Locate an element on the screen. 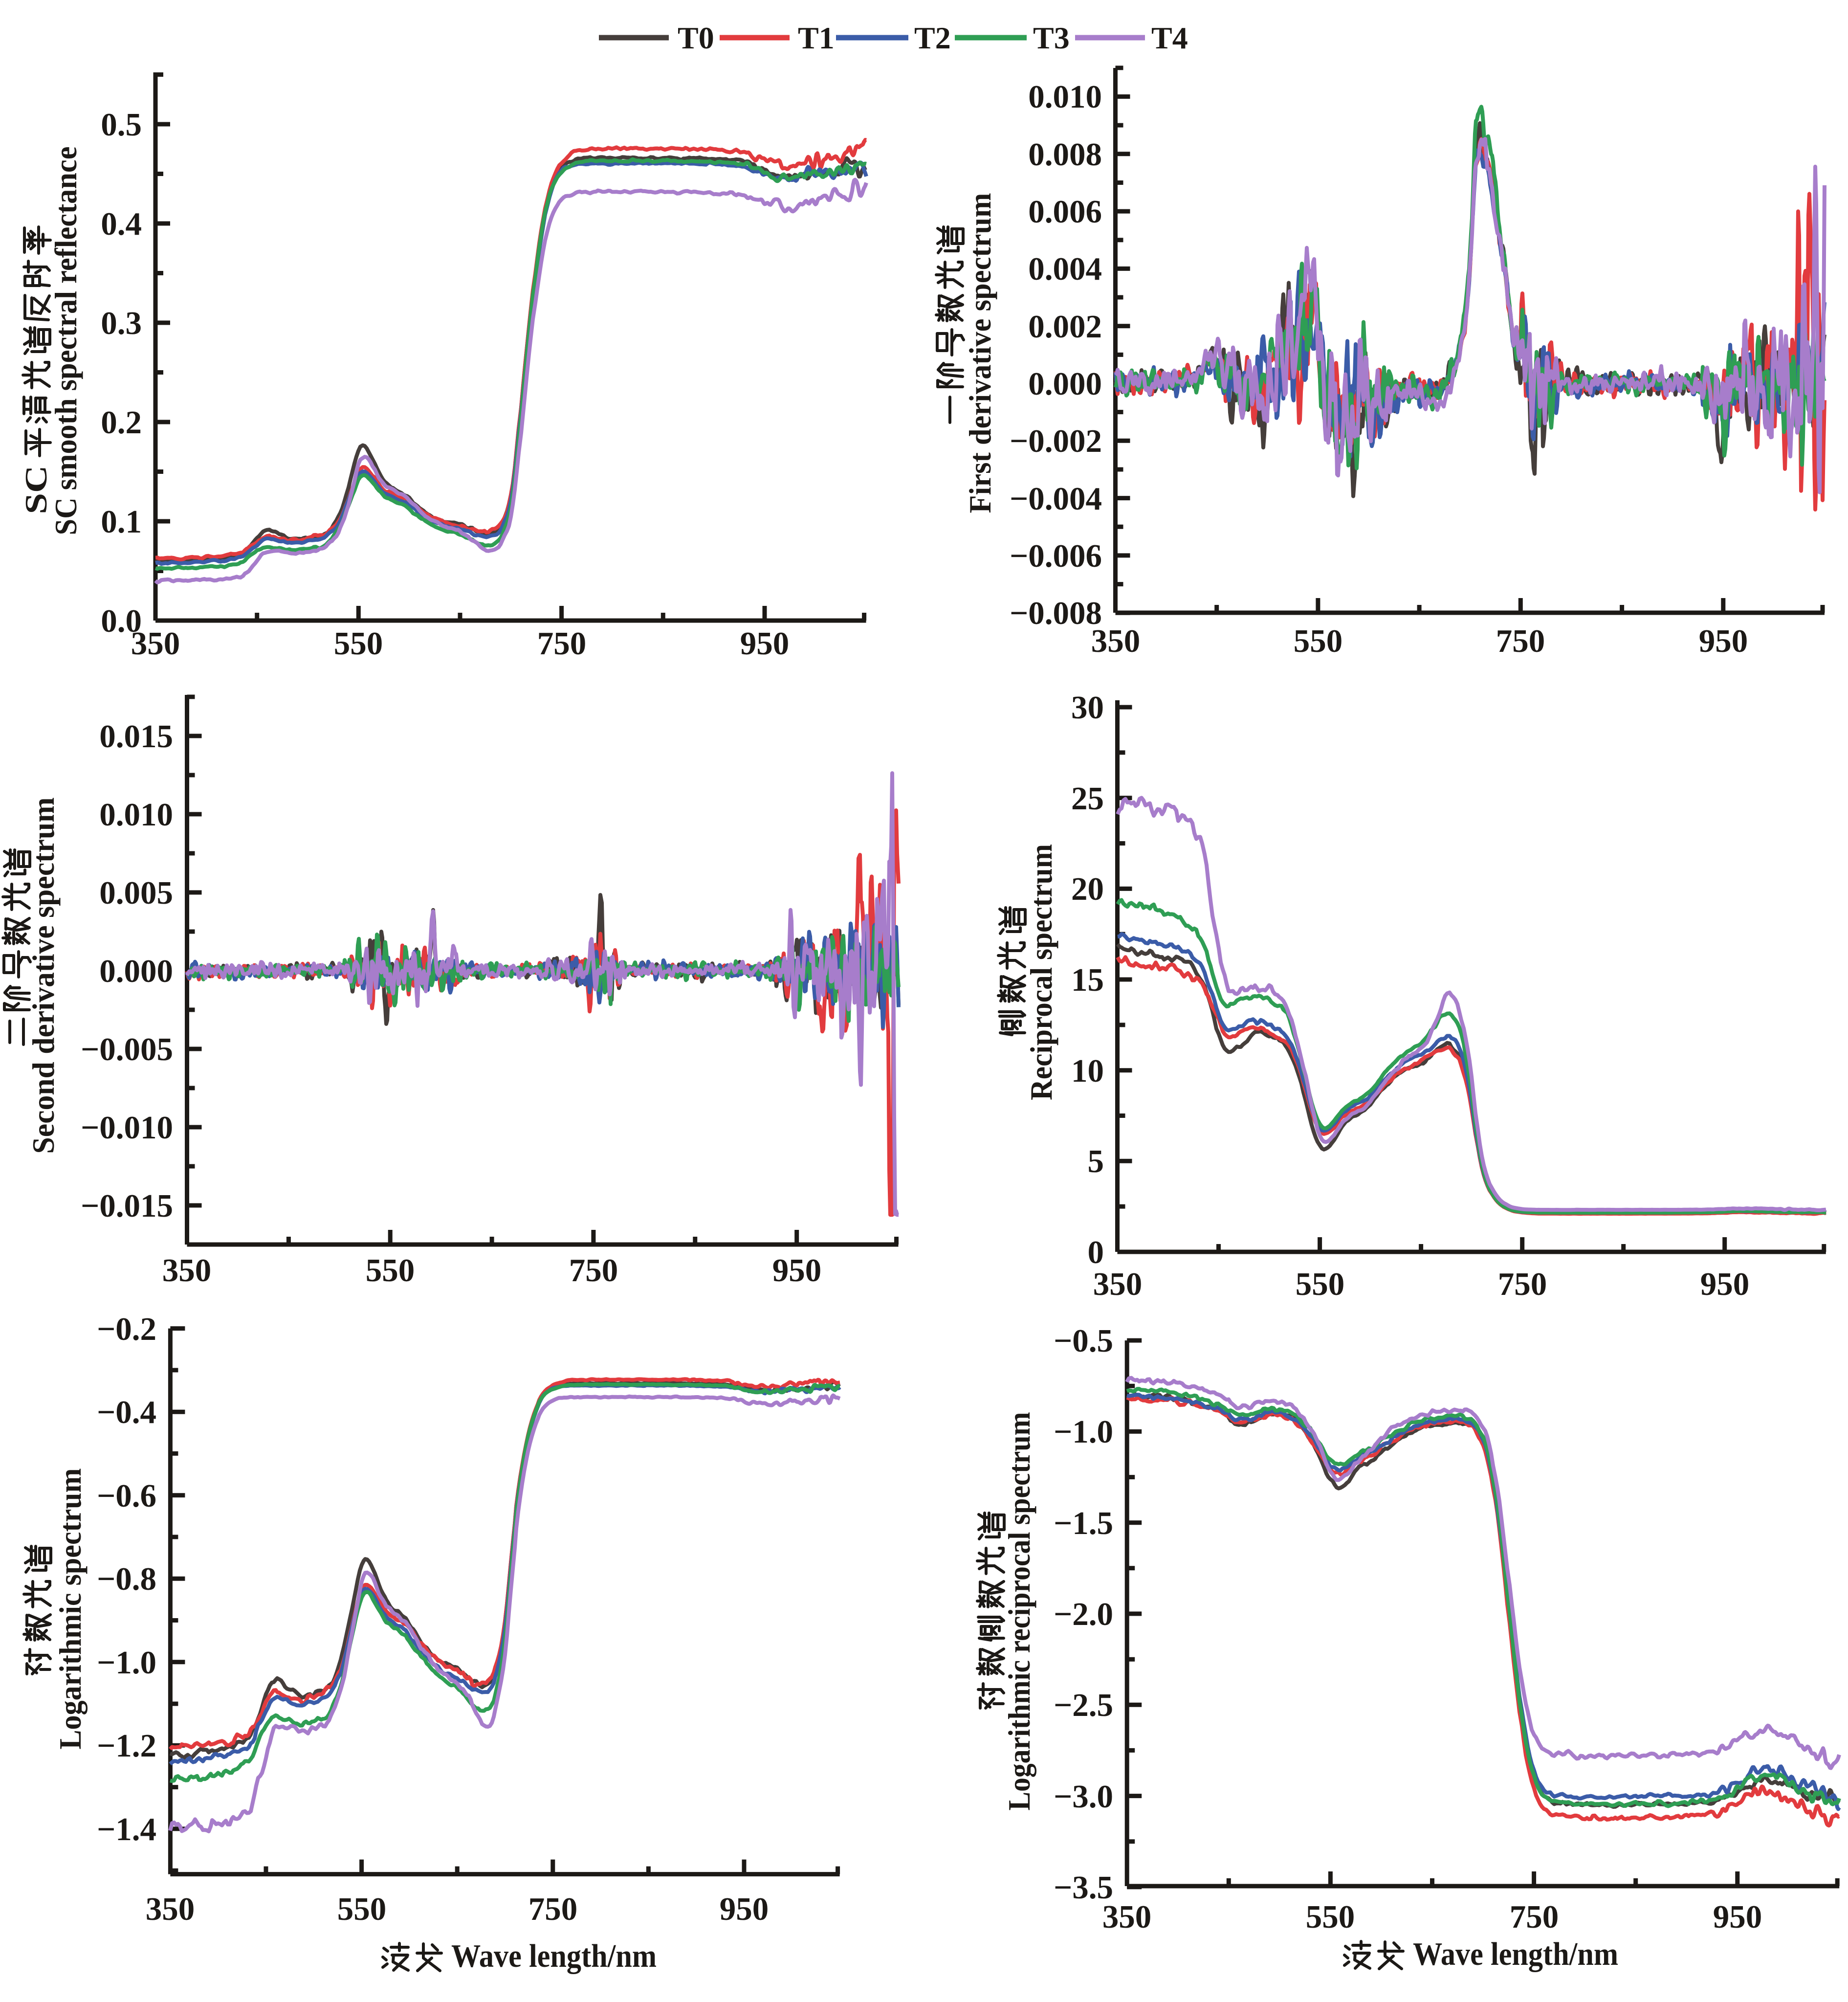 This screenshot has width=1848, height=2002. svg-text: −1.4 is located at coordinates (126, 1829).